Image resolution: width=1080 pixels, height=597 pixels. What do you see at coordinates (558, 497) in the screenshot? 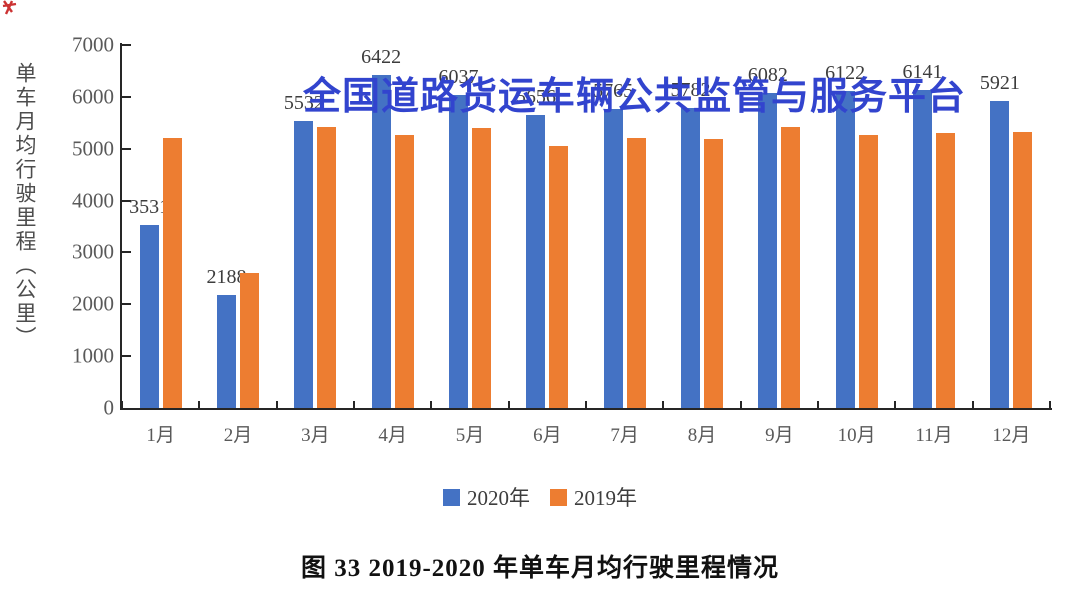
I see `legend-swatch-2019` at bounding box center [558, 497].